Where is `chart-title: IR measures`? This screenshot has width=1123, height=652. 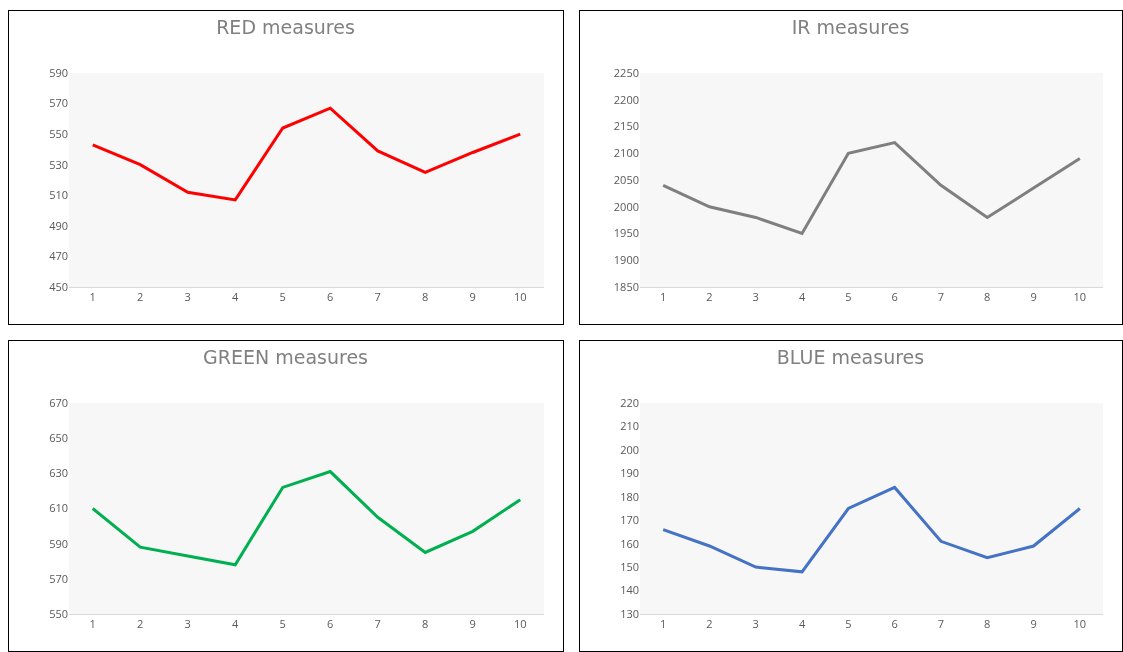
chart-title: IR measures is located at coordinates (850, 26).